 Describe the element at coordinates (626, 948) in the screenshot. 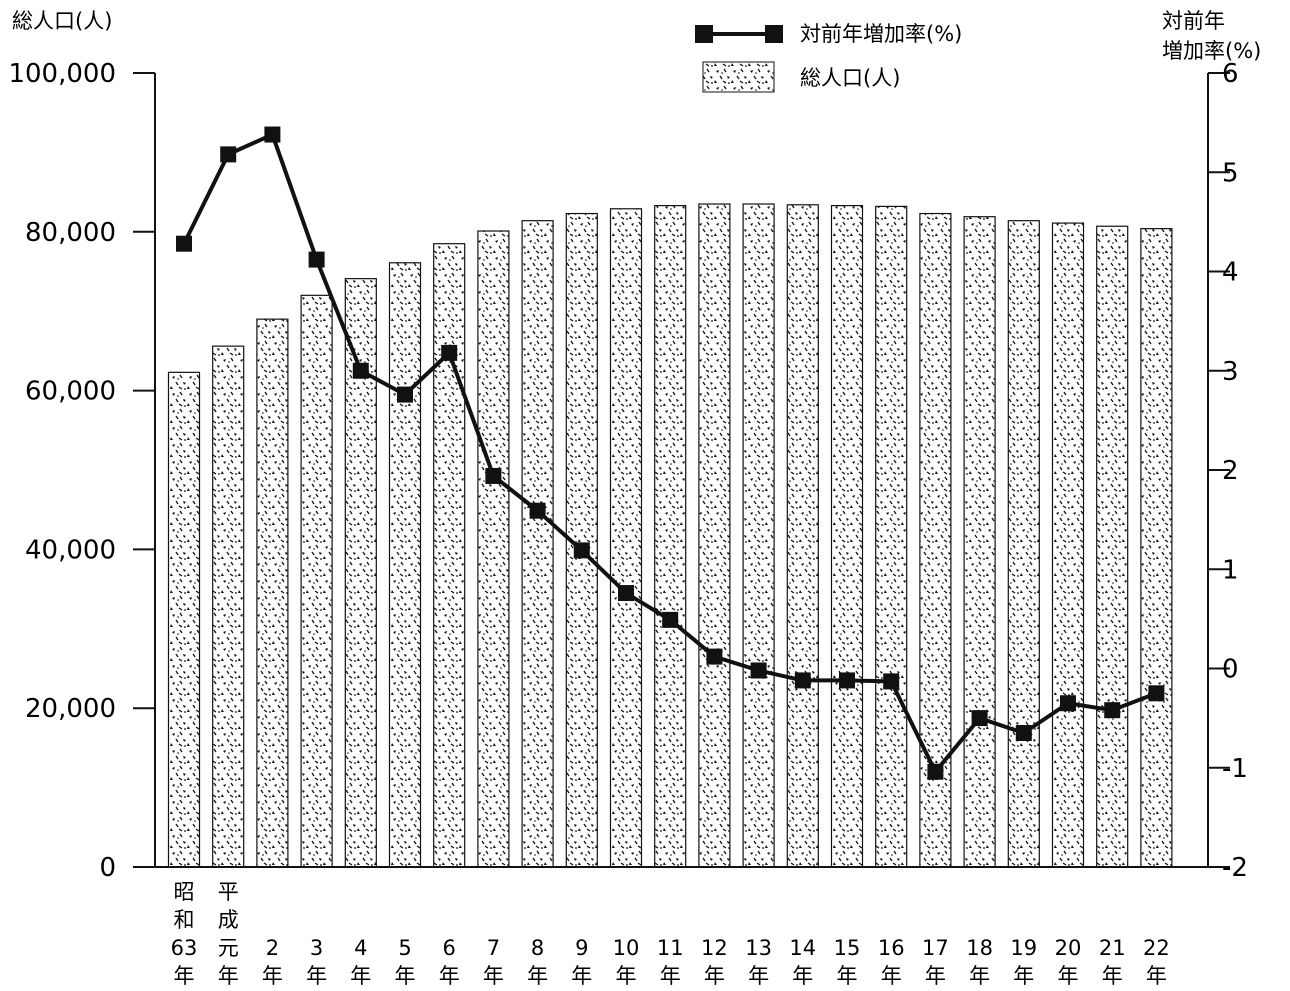

I see `x-tick-label: 10` at that location.